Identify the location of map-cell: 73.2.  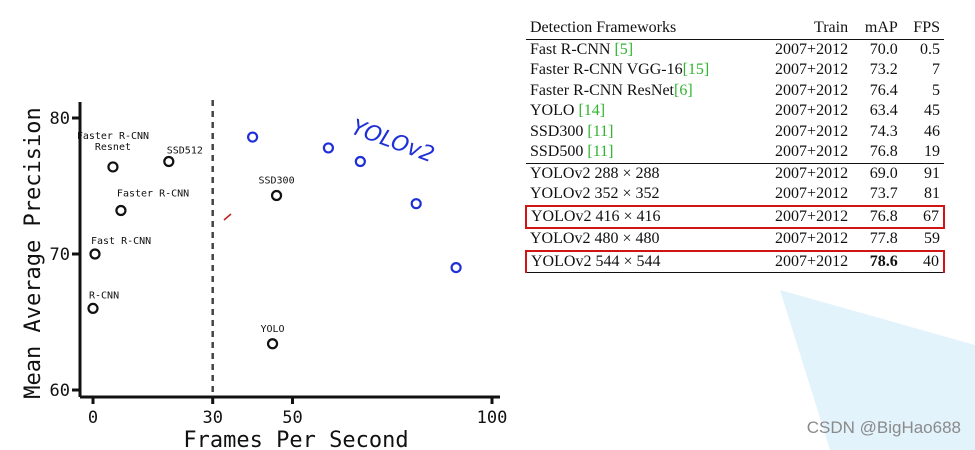
(883, 69).